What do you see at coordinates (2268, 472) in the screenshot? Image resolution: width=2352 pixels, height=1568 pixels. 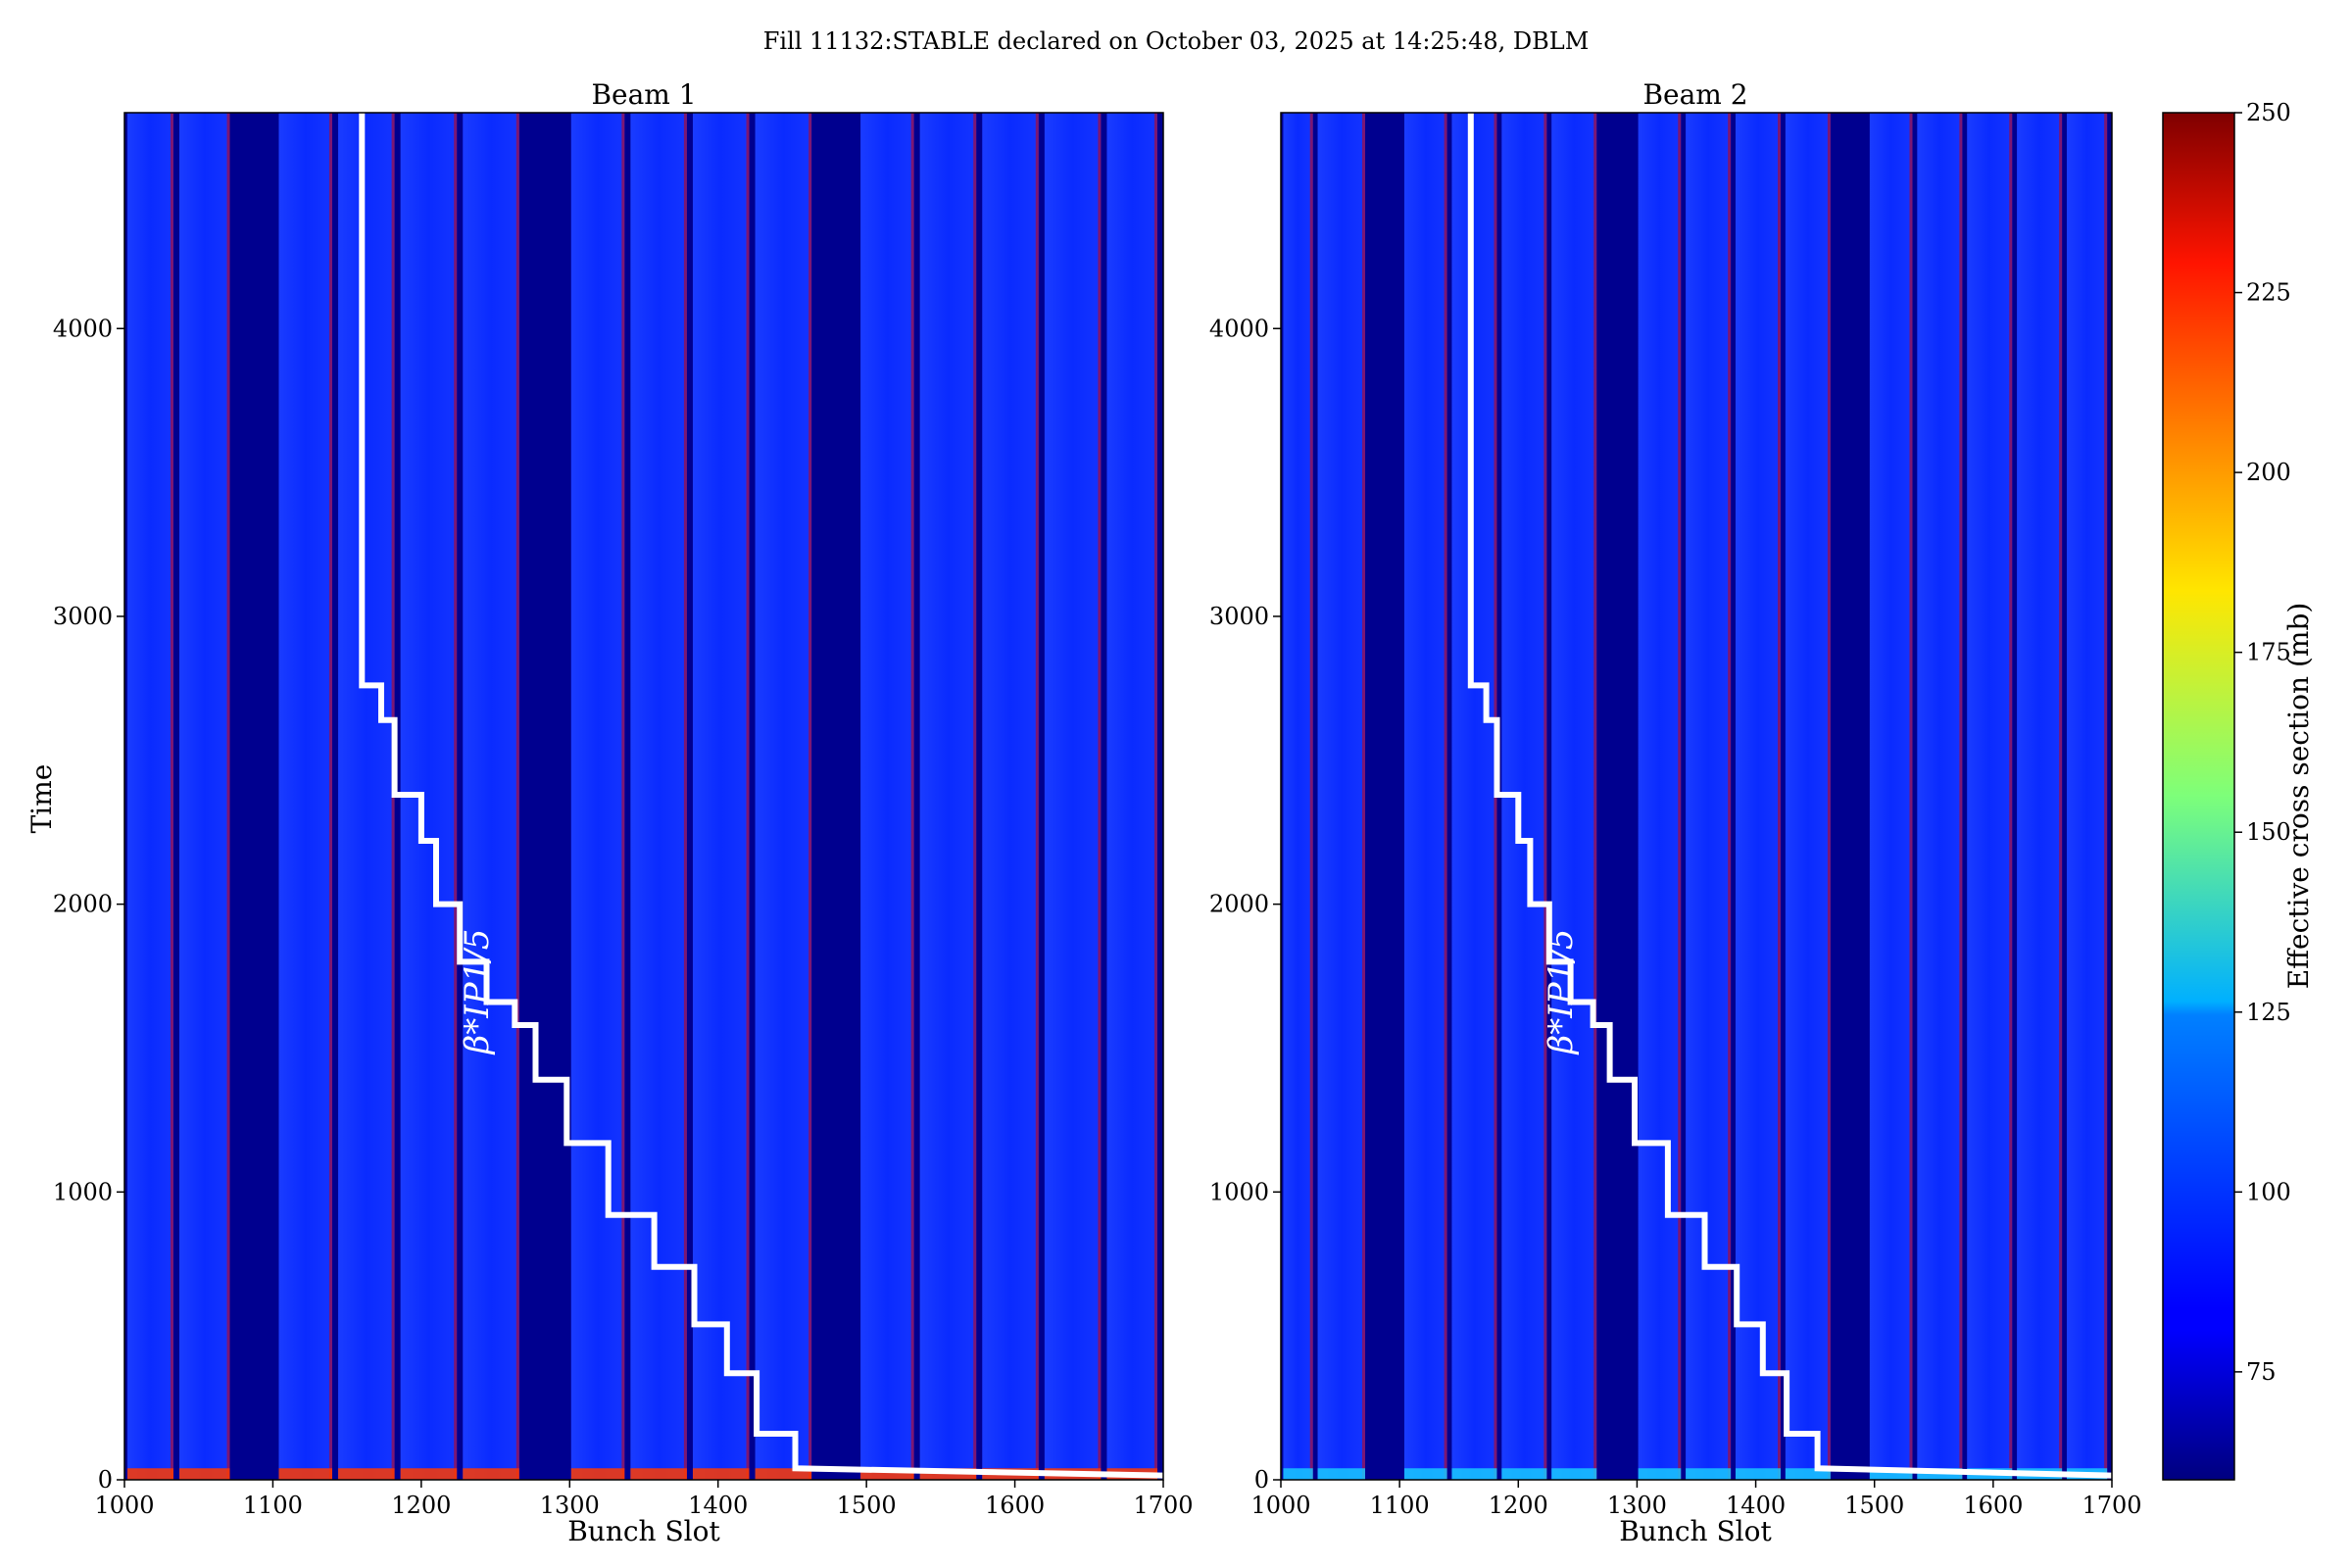 I see `colorbar-tick-label: 200` at bounding box center [2268, 472].